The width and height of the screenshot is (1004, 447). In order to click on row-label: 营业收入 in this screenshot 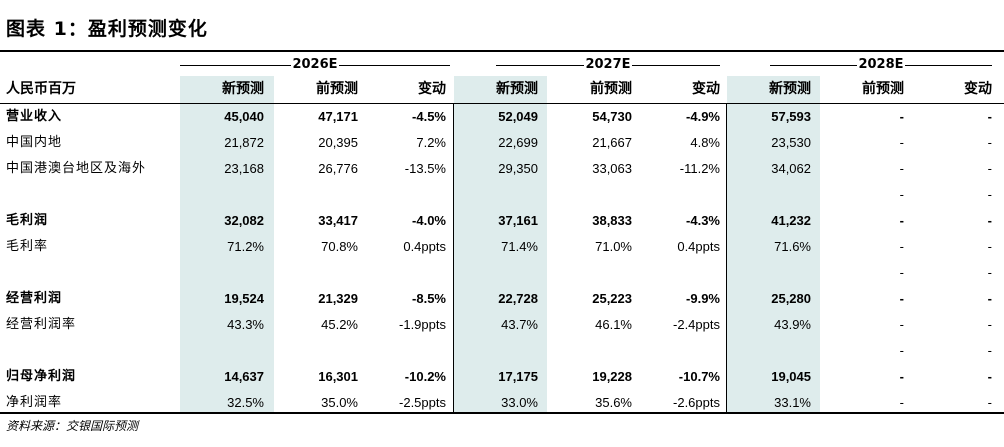, I will do `click(34, 116)`.